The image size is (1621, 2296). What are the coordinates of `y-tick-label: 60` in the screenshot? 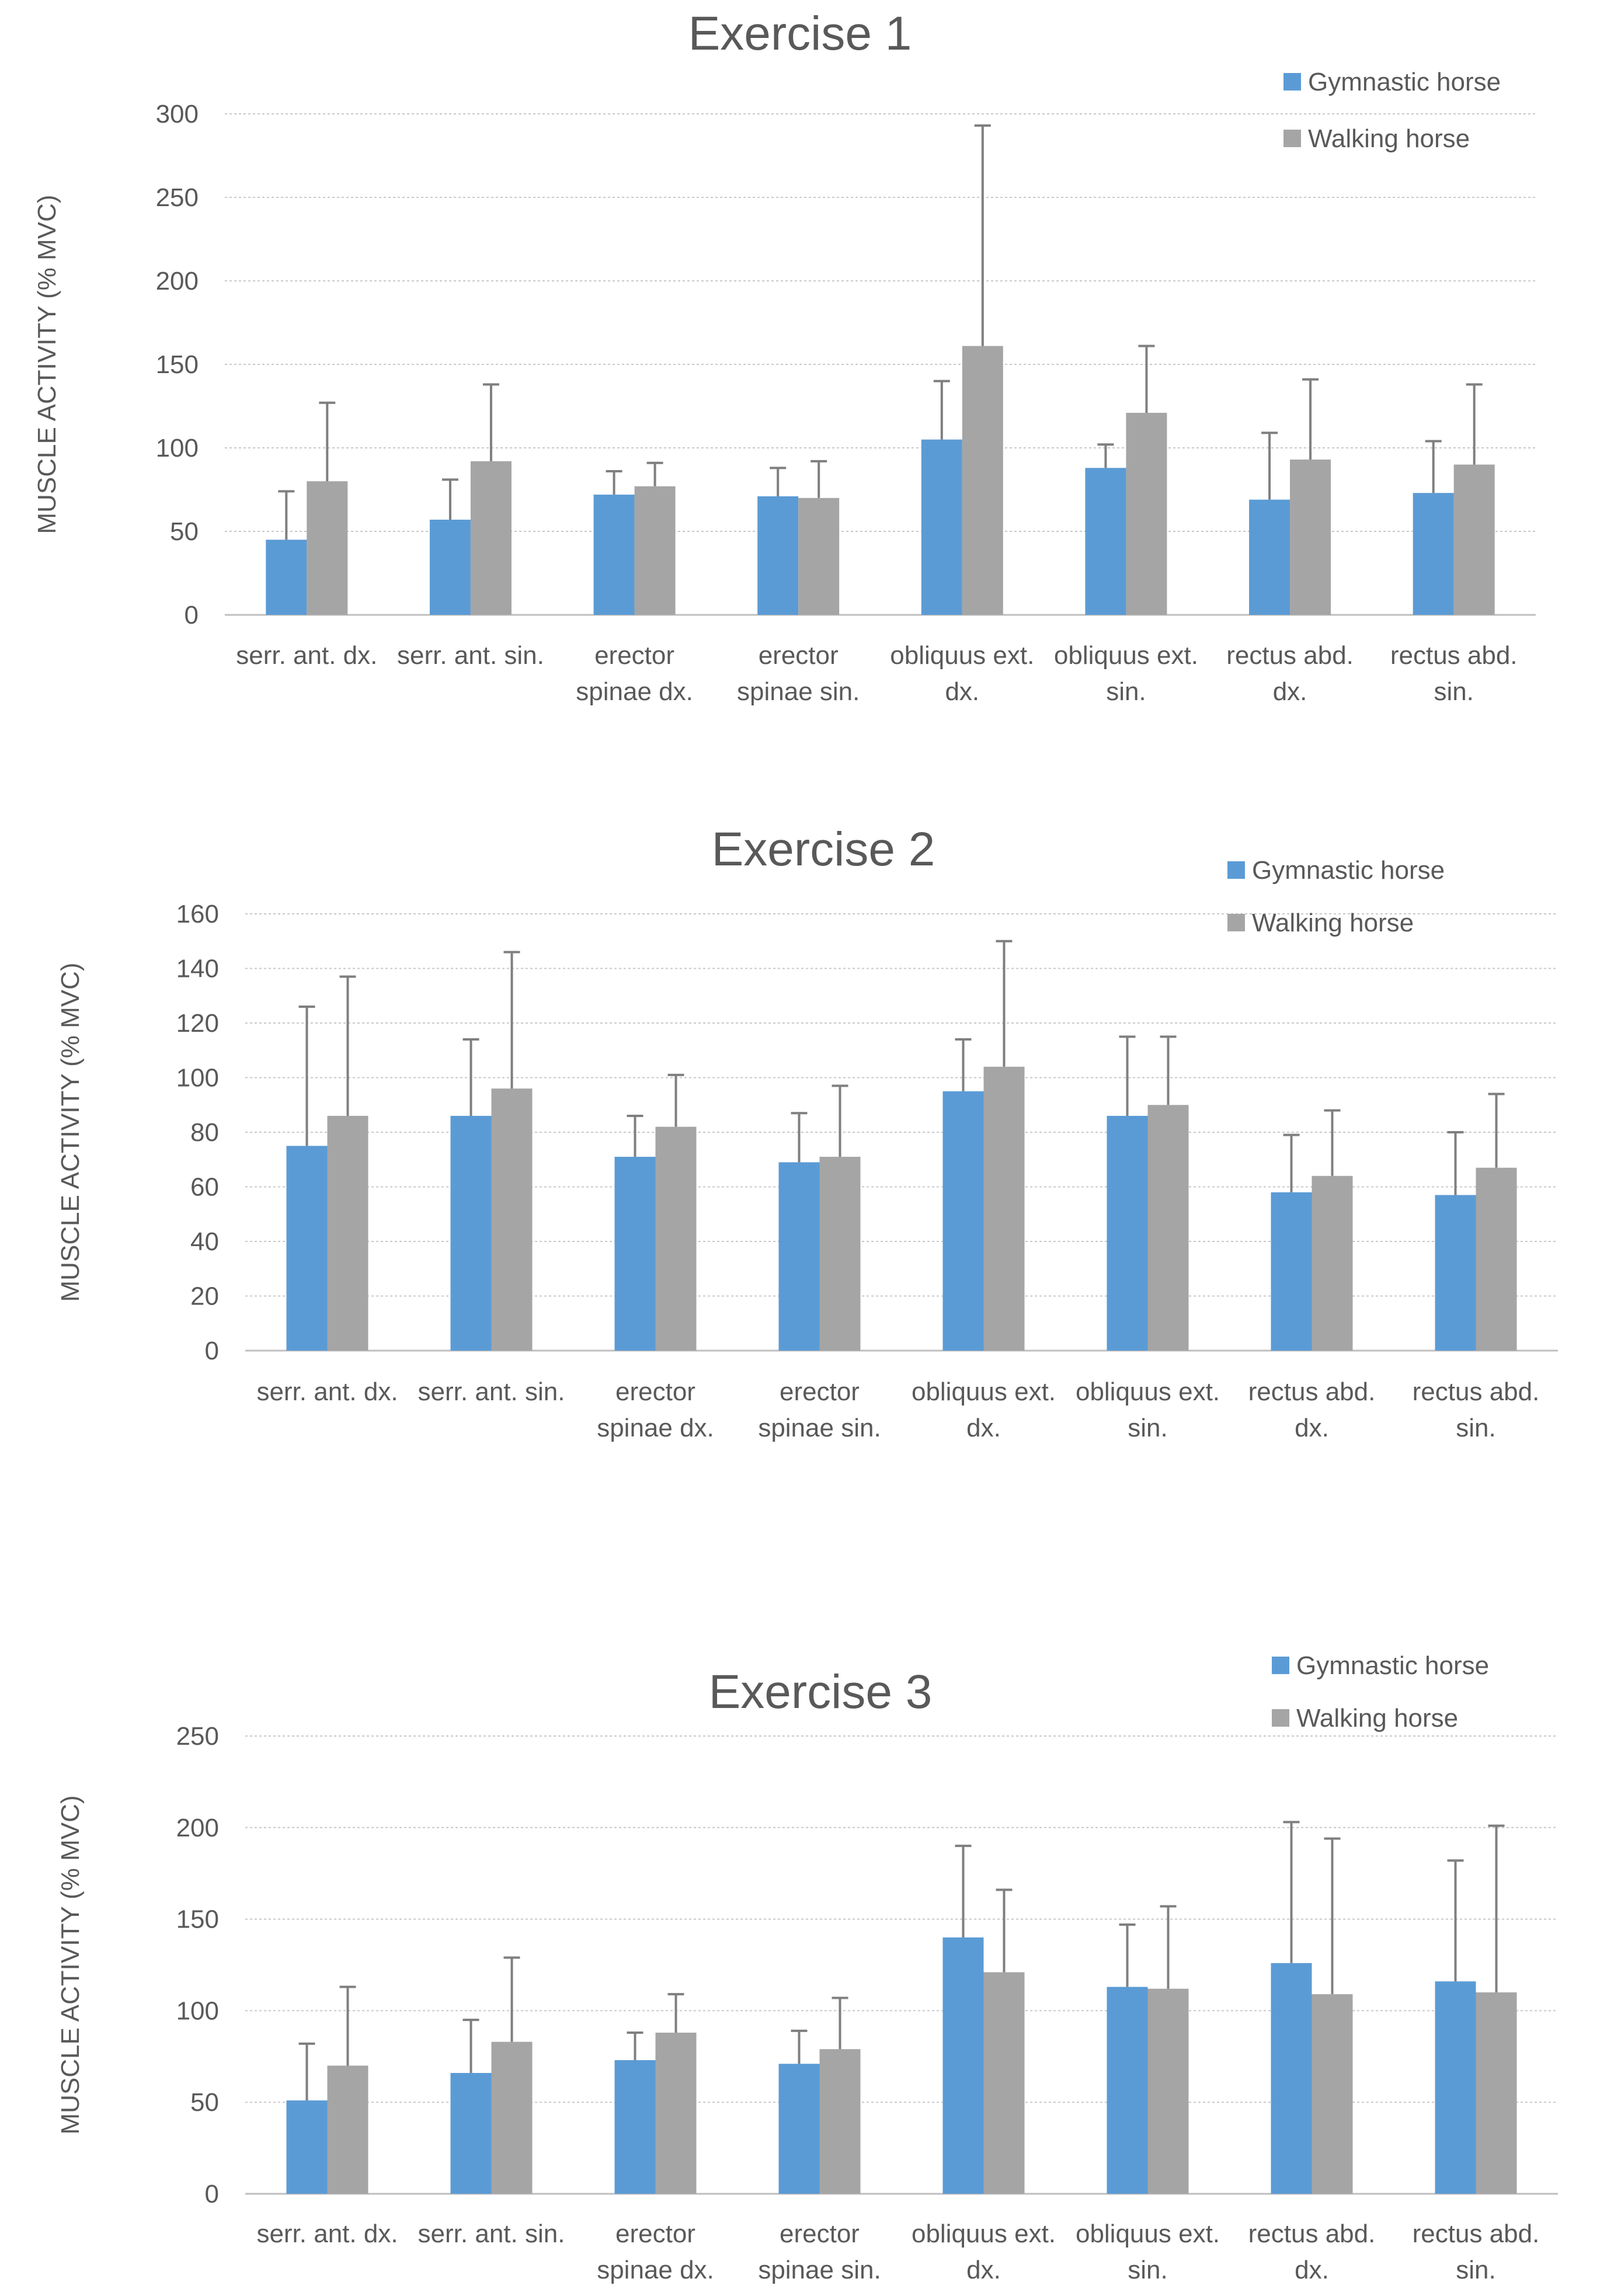 It's located at (204, 1187).